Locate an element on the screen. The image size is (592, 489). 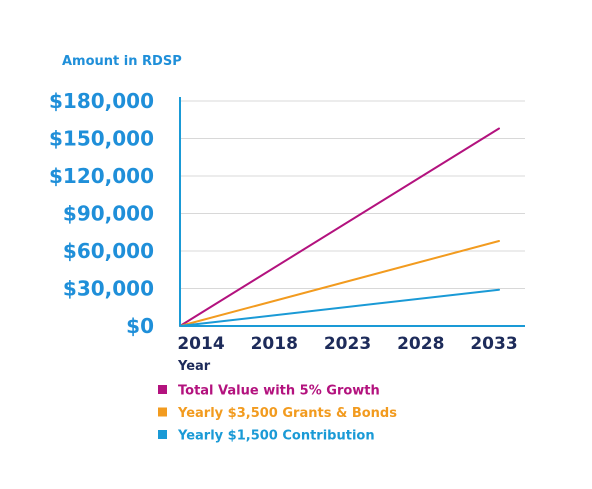
x-tick-label: 2028 is located at coordinates (420, 344).